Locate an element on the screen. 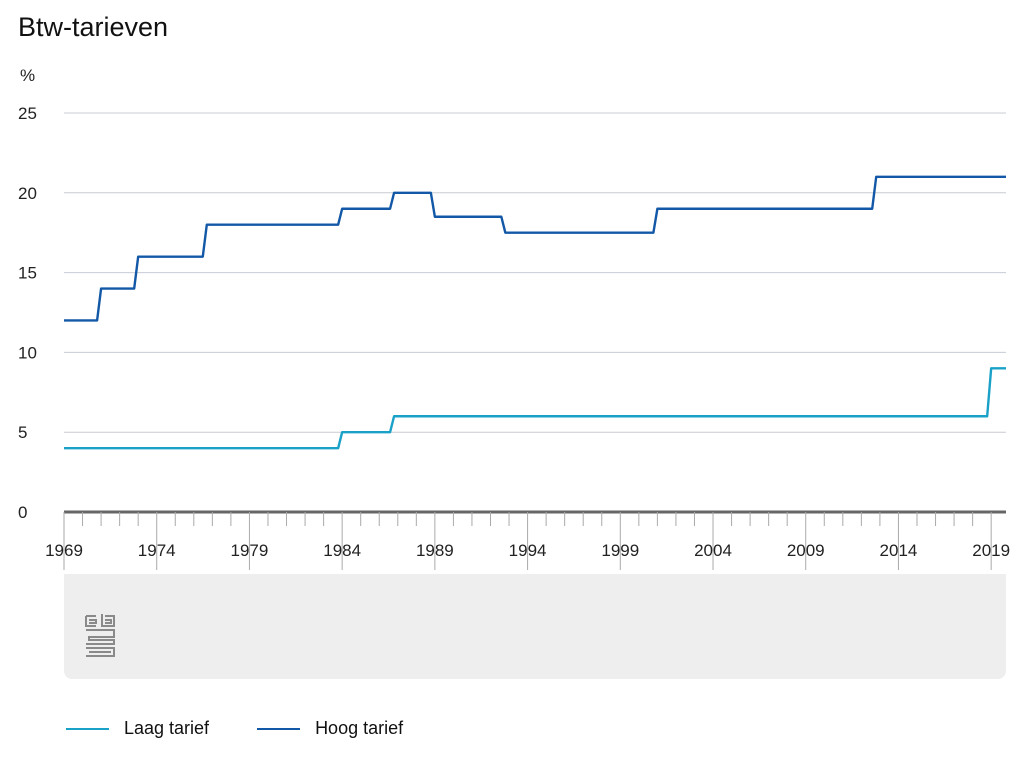 The height and width of the screenshot is (768, 1024). legend-swatch-hoog-tarief is located at coordinates (279, 728).